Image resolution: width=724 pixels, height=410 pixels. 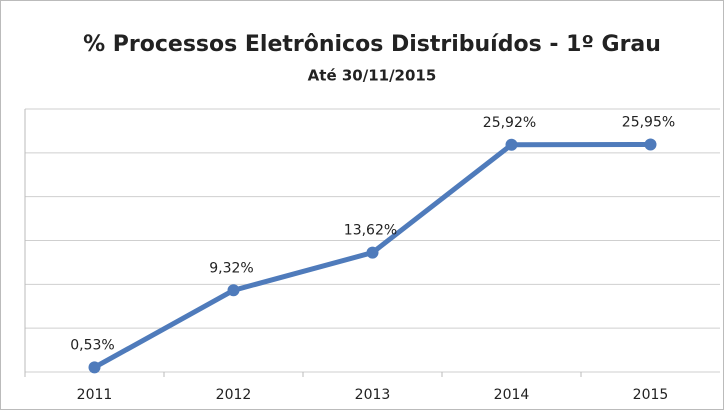 I want to click on x-tick-label: 2013, so click(x=373, y=395).